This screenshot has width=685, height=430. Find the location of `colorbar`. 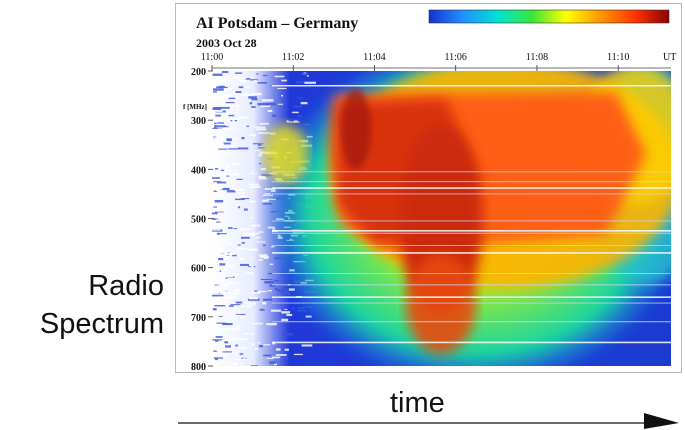

colorbar is located at coordinates (549, 16).